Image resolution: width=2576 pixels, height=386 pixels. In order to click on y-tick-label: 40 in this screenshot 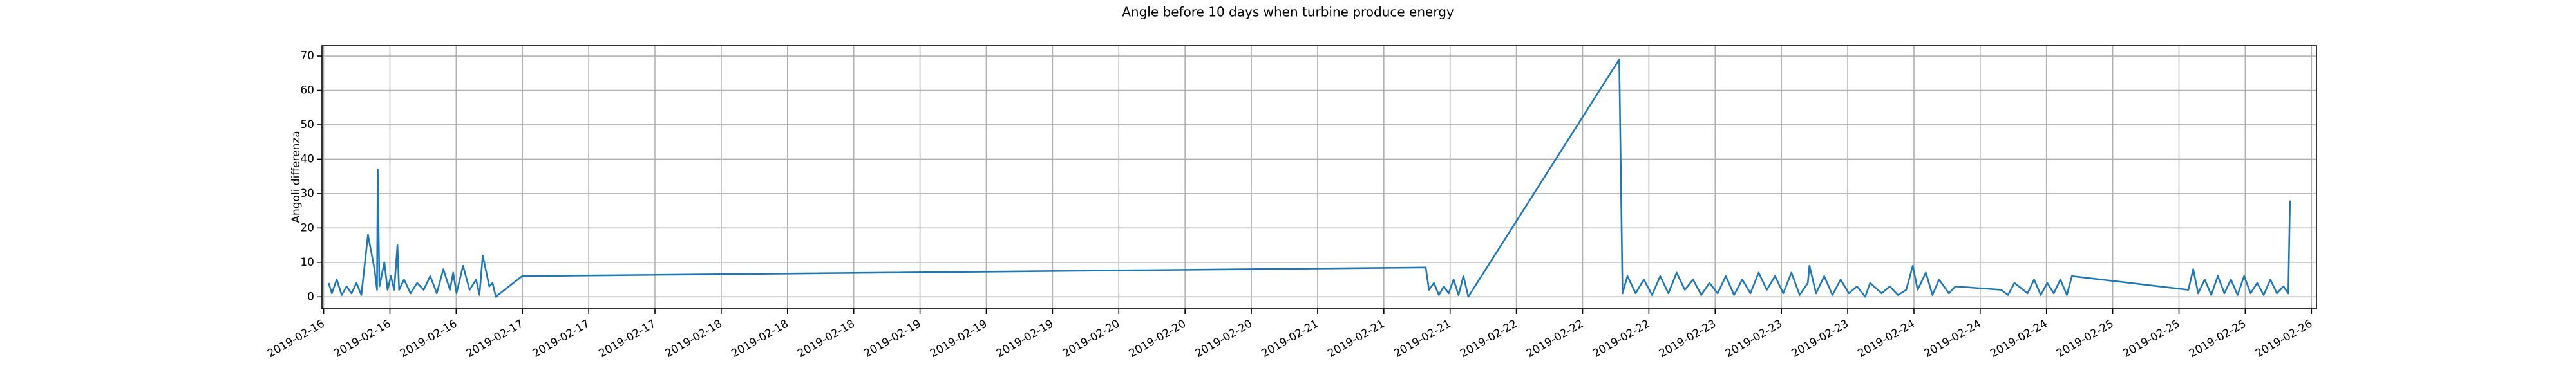, I will do `click(307, 158)`.